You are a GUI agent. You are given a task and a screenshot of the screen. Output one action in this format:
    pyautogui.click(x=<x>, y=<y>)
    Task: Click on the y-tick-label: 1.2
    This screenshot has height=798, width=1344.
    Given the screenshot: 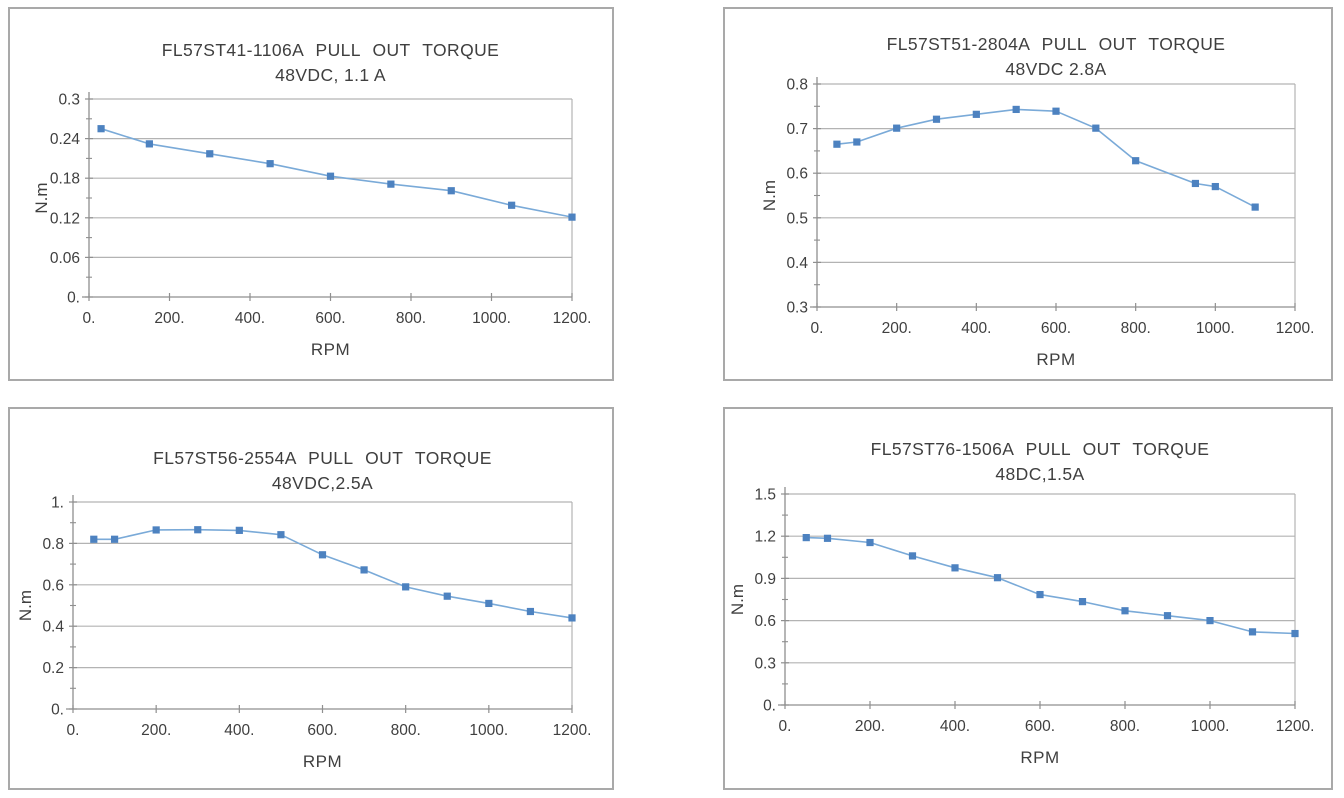 What is the action you would take?
    pyautogui.click(x=765, y=537)
    